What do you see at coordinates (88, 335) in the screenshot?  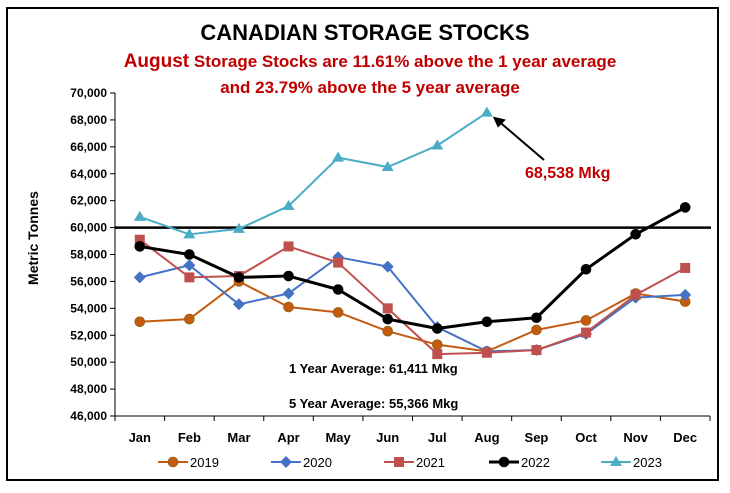 I see `y-tick-label: 52,000` at bounding box center [88, 335].